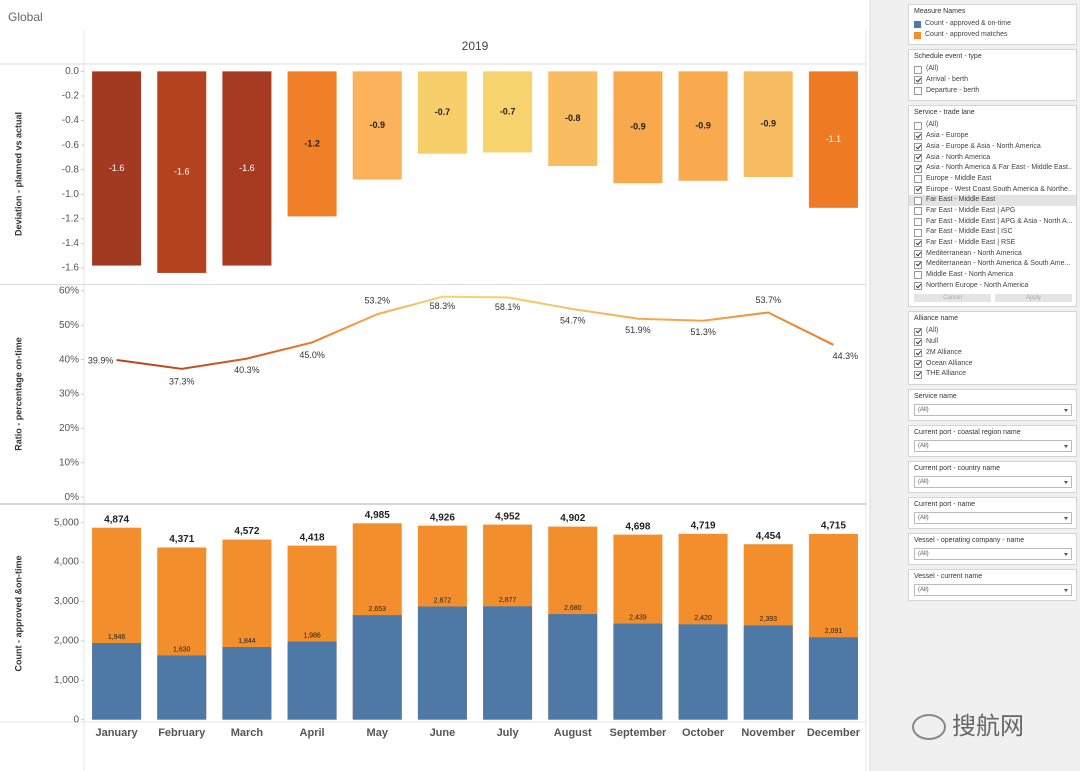  What do you see at coordinates (945, 504) in the screenshot?
I see `dropdown-title: Current port - name` at bounding box center [945, 504].